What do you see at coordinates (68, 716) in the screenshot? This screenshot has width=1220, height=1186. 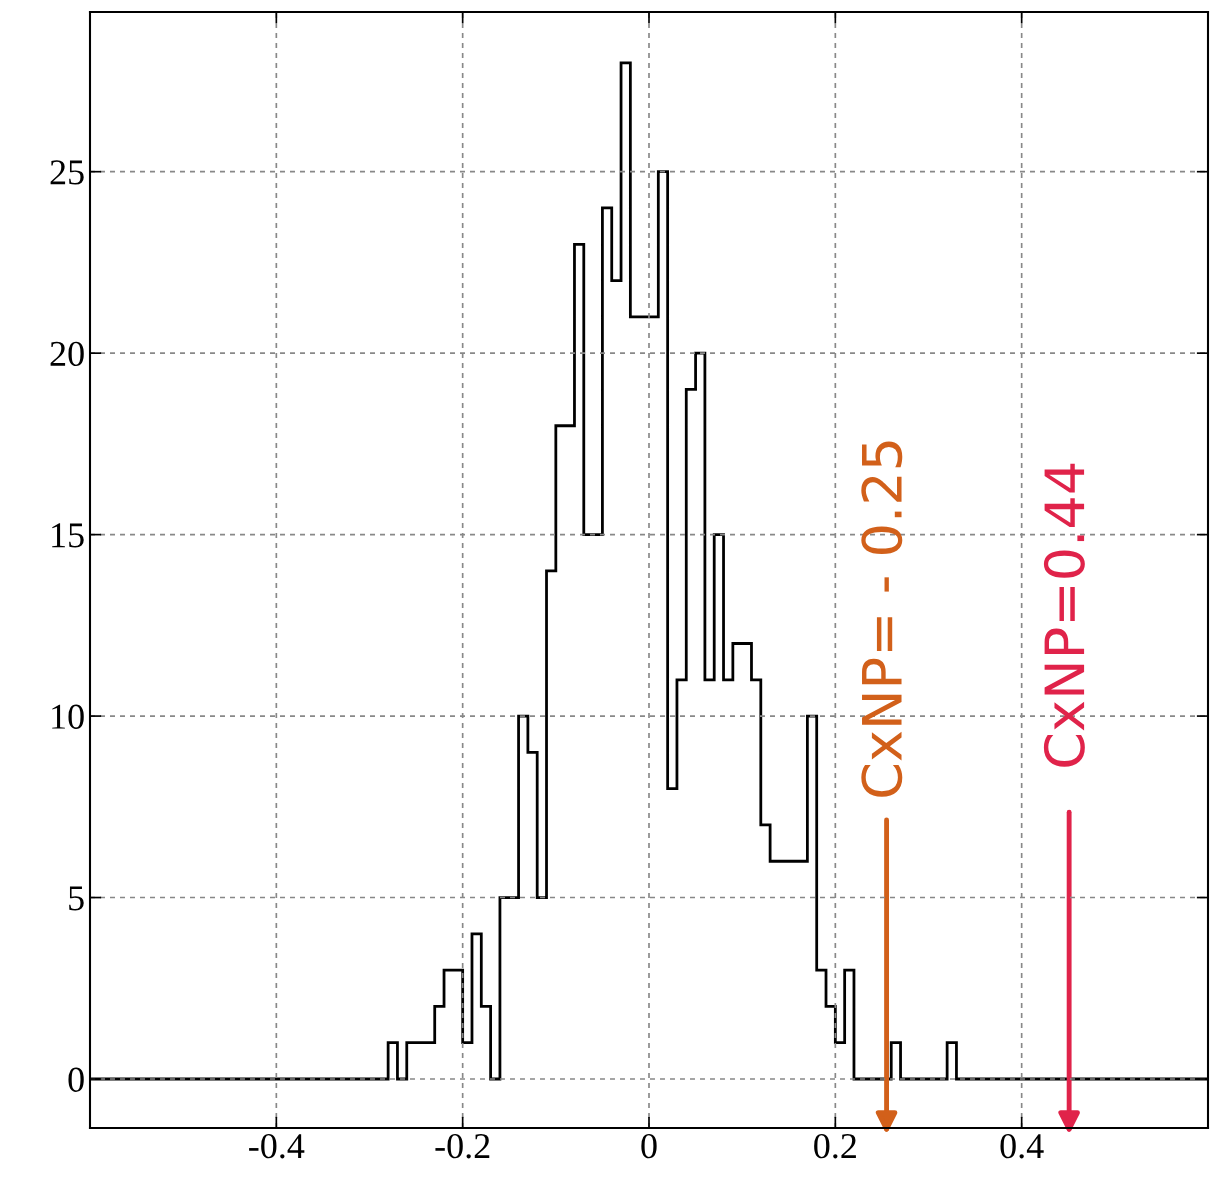 I see `y-tick-label: 10` at bounding box center [68, 716].